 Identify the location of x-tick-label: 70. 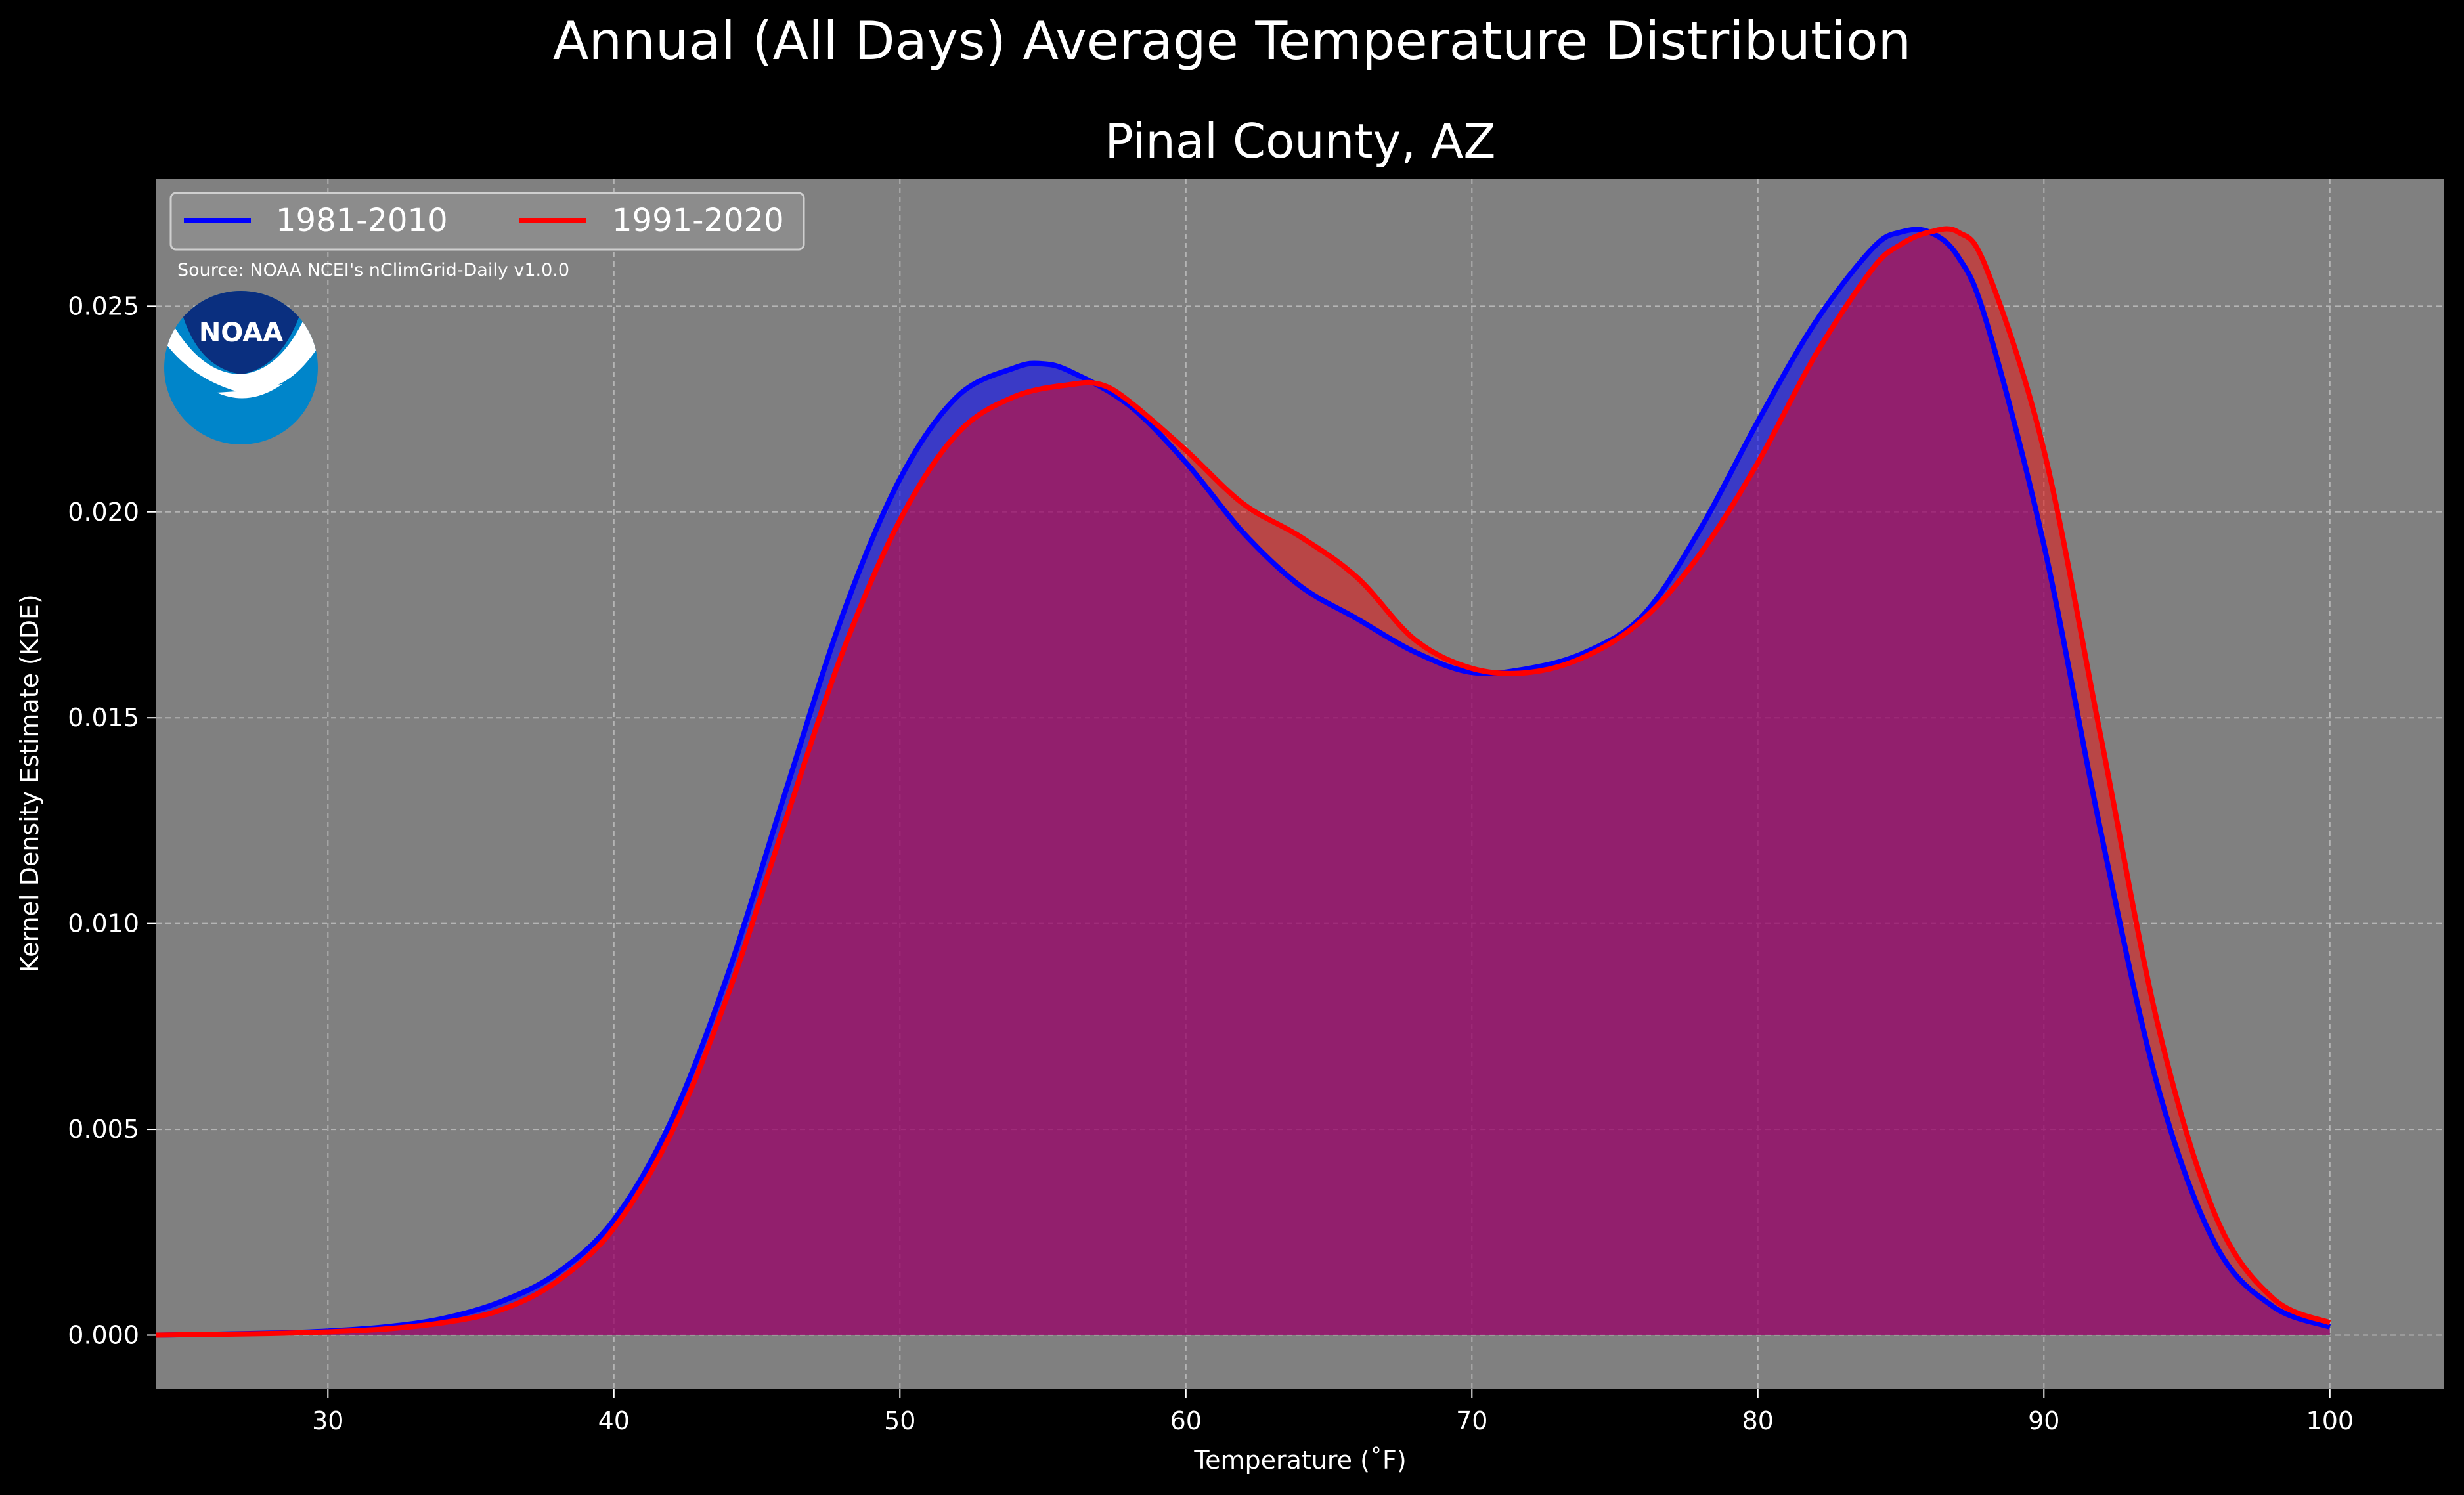
(1472, 1420).